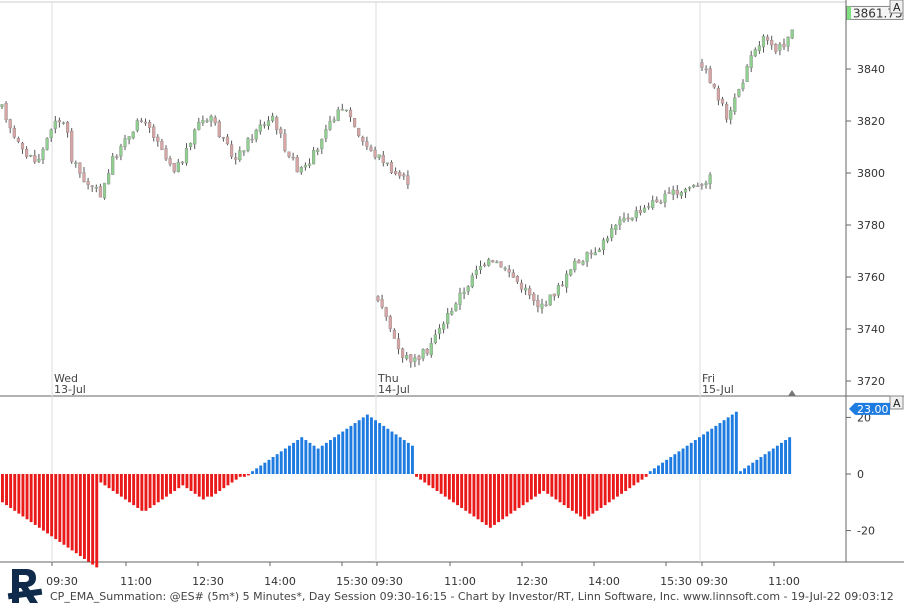 The image size is (904, 610). I want to click on osc-tick-label-2: -20, so click(866, 531).